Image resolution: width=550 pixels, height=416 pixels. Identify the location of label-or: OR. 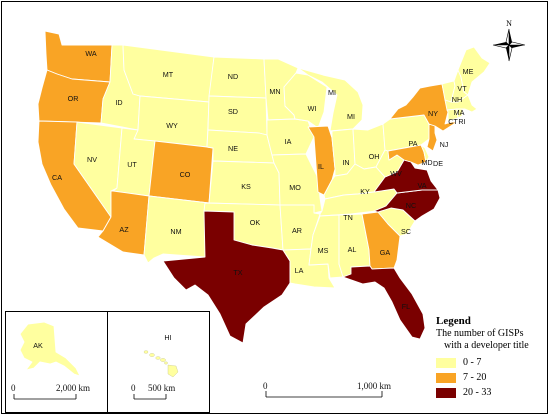
(73, 98).